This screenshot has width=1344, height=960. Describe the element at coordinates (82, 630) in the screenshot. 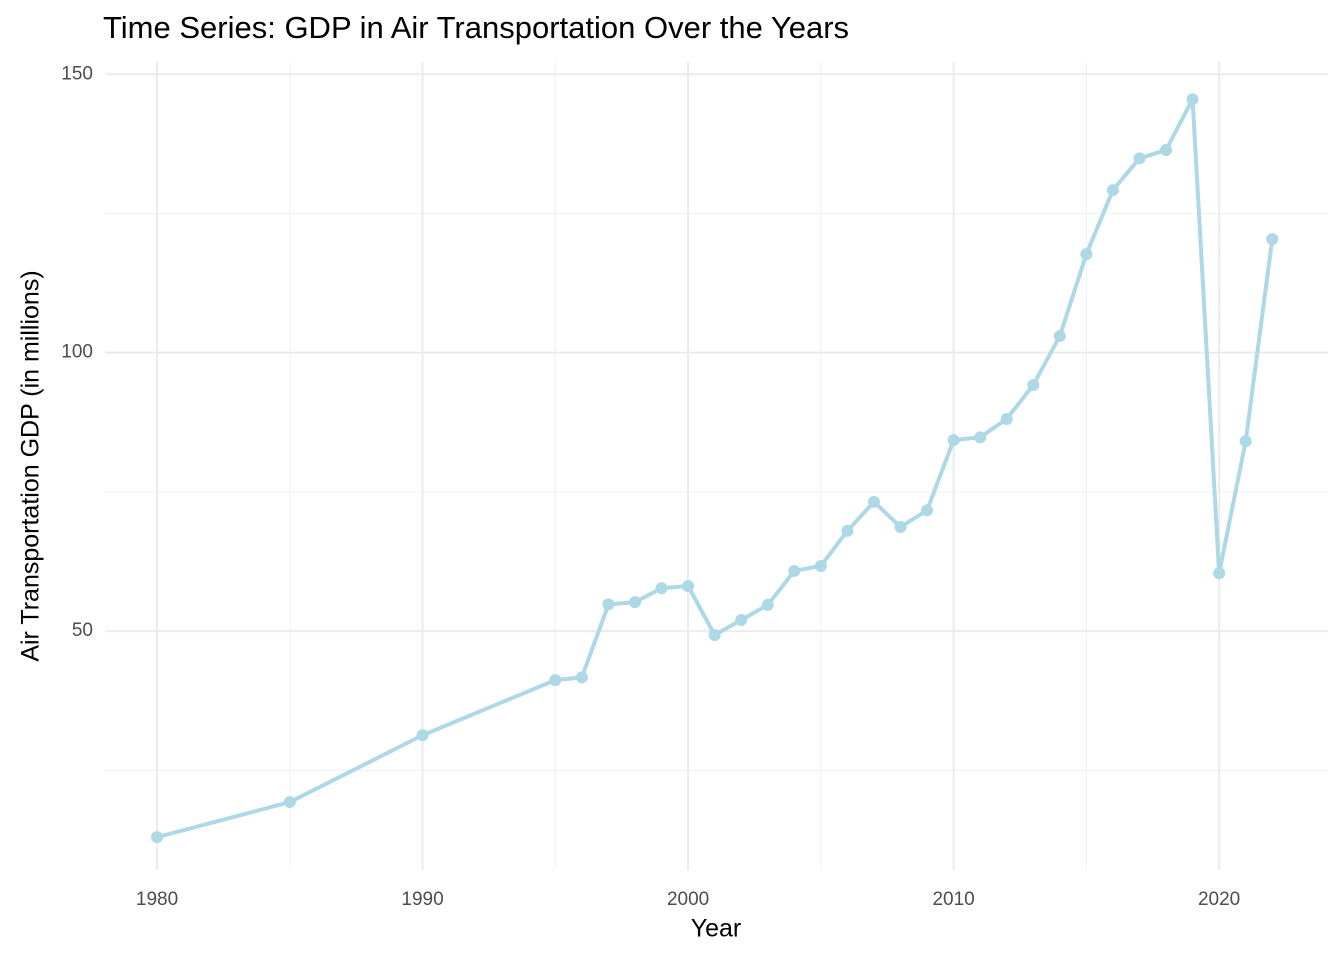

I see `y-tick-label: 50` at that location.